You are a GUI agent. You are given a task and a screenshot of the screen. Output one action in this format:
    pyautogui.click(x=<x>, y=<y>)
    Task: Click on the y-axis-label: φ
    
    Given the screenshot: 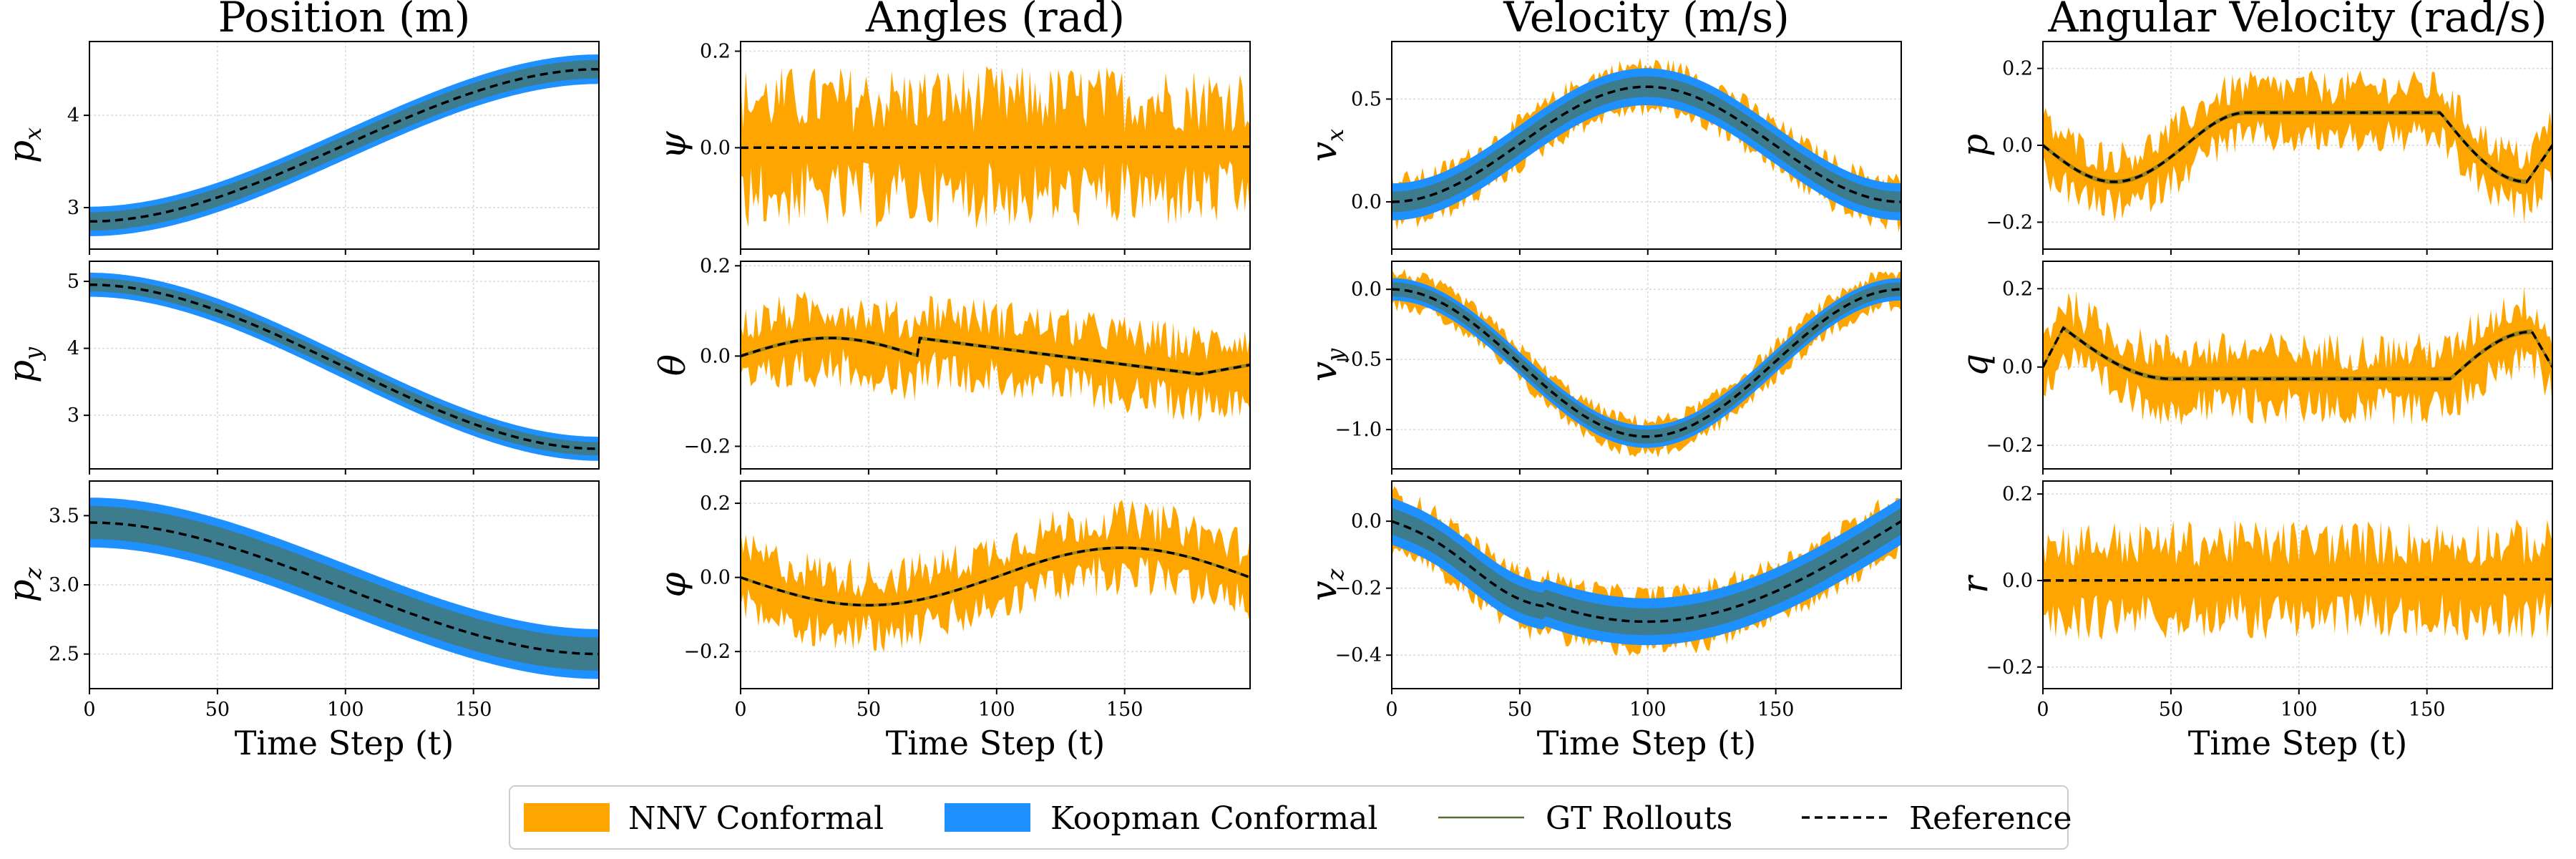 What is the action you would take?
    pyautogui.click(x=672, y=584)
    